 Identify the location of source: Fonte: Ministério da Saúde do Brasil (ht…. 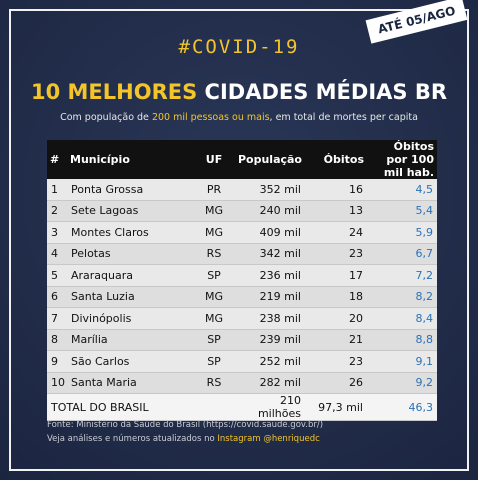
(185, 425).